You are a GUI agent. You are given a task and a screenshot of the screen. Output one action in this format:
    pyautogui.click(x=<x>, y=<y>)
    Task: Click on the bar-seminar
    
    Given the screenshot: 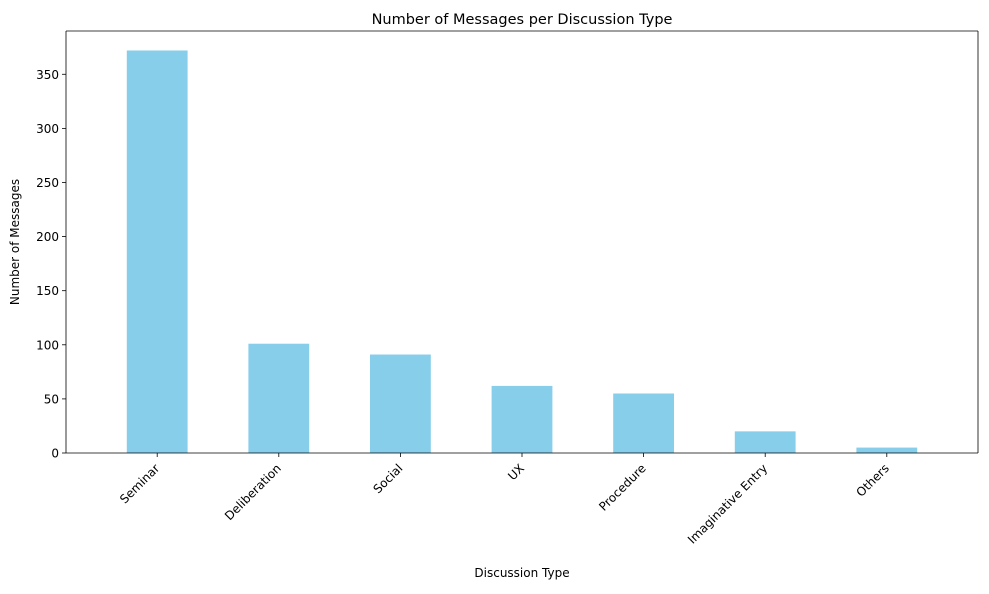 What is the action you would take?
    pyautogui.click(x=157, y=251)
    